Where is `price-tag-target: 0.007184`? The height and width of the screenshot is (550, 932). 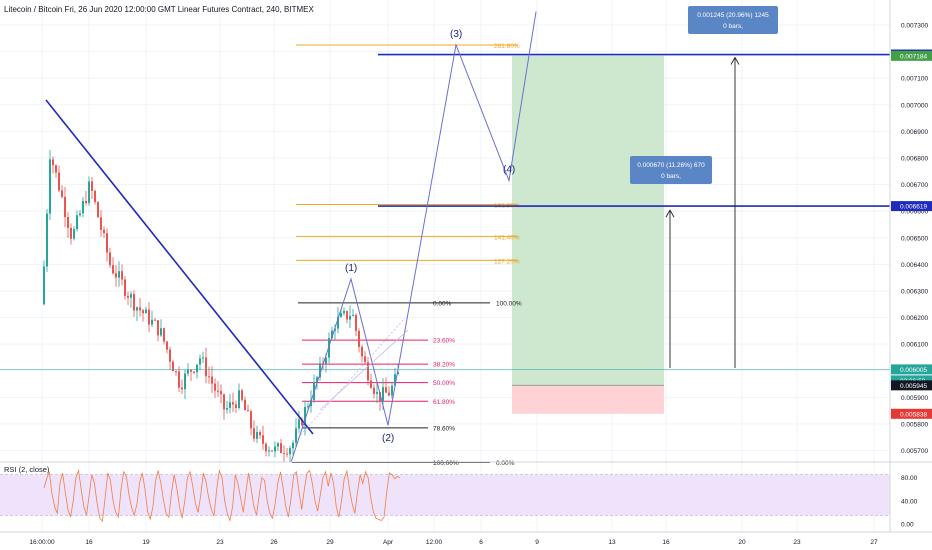
price-tag-target: 0.007184 is located at coordinates (913, 56).